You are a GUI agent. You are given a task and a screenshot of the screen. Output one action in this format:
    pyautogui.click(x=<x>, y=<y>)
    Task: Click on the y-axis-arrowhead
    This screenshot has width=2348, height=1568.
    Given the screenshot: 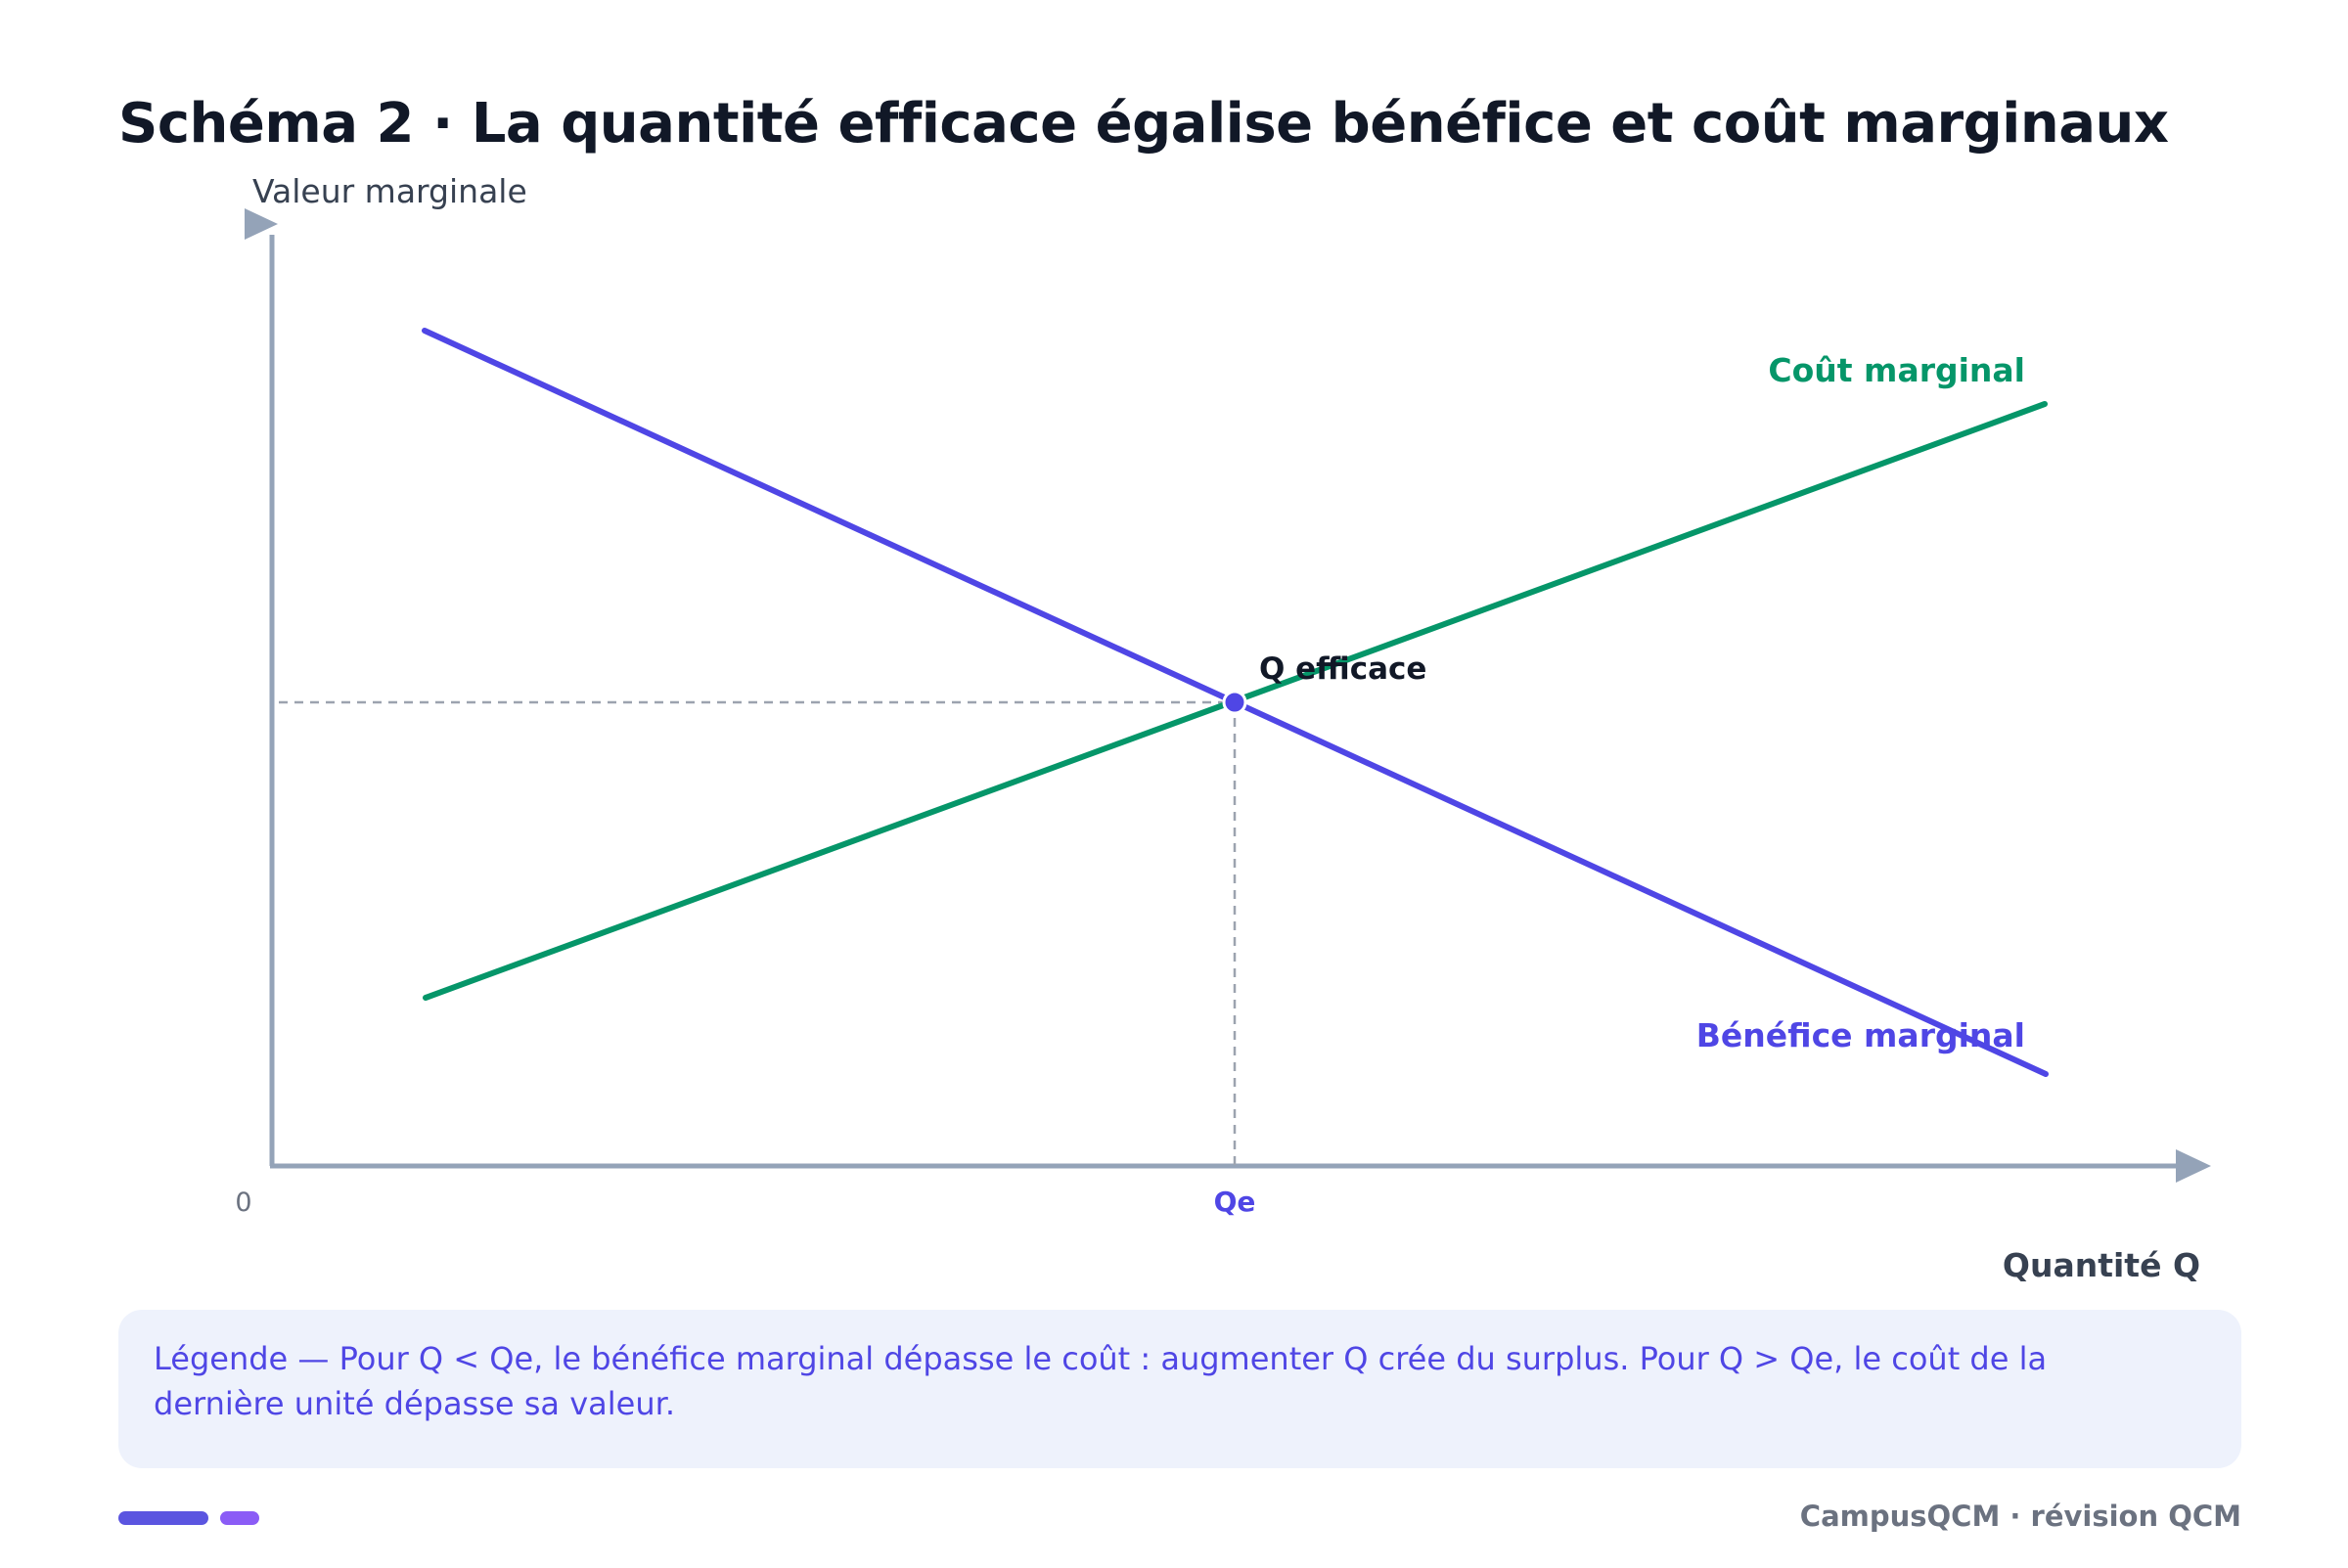 What is the action you would take?
    pyautogui.click(x=261, y=224)
    